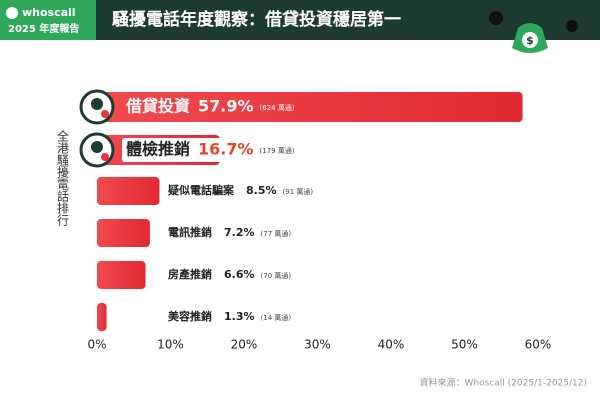 Image resolution: width=600 pixels, height=400 pixels. Describe the element at coordinates (49, 12) in the screenshot. I see `brand: whoscall` at that location.